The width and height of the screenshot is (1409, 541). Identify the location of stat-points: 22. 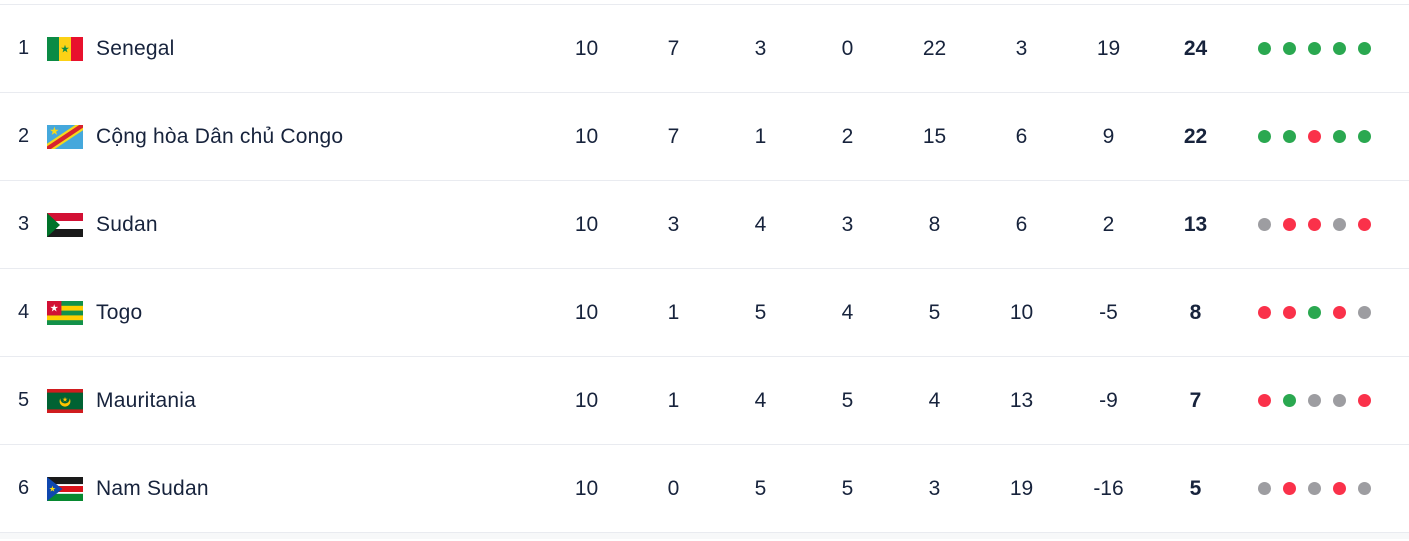
(1195, 136).